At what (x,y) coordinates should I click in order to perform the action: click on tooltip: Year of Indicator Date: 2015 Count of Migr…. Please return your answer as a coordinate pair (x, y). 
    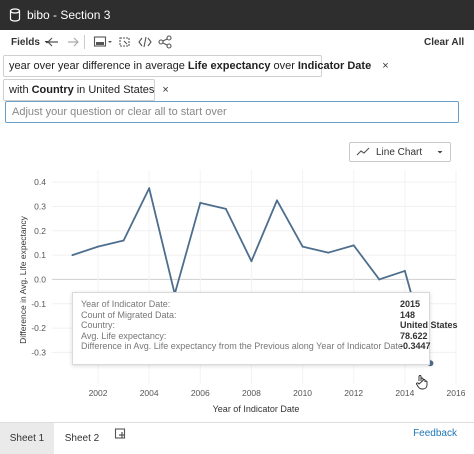
    Looking at the image, I should click on (265, 328).